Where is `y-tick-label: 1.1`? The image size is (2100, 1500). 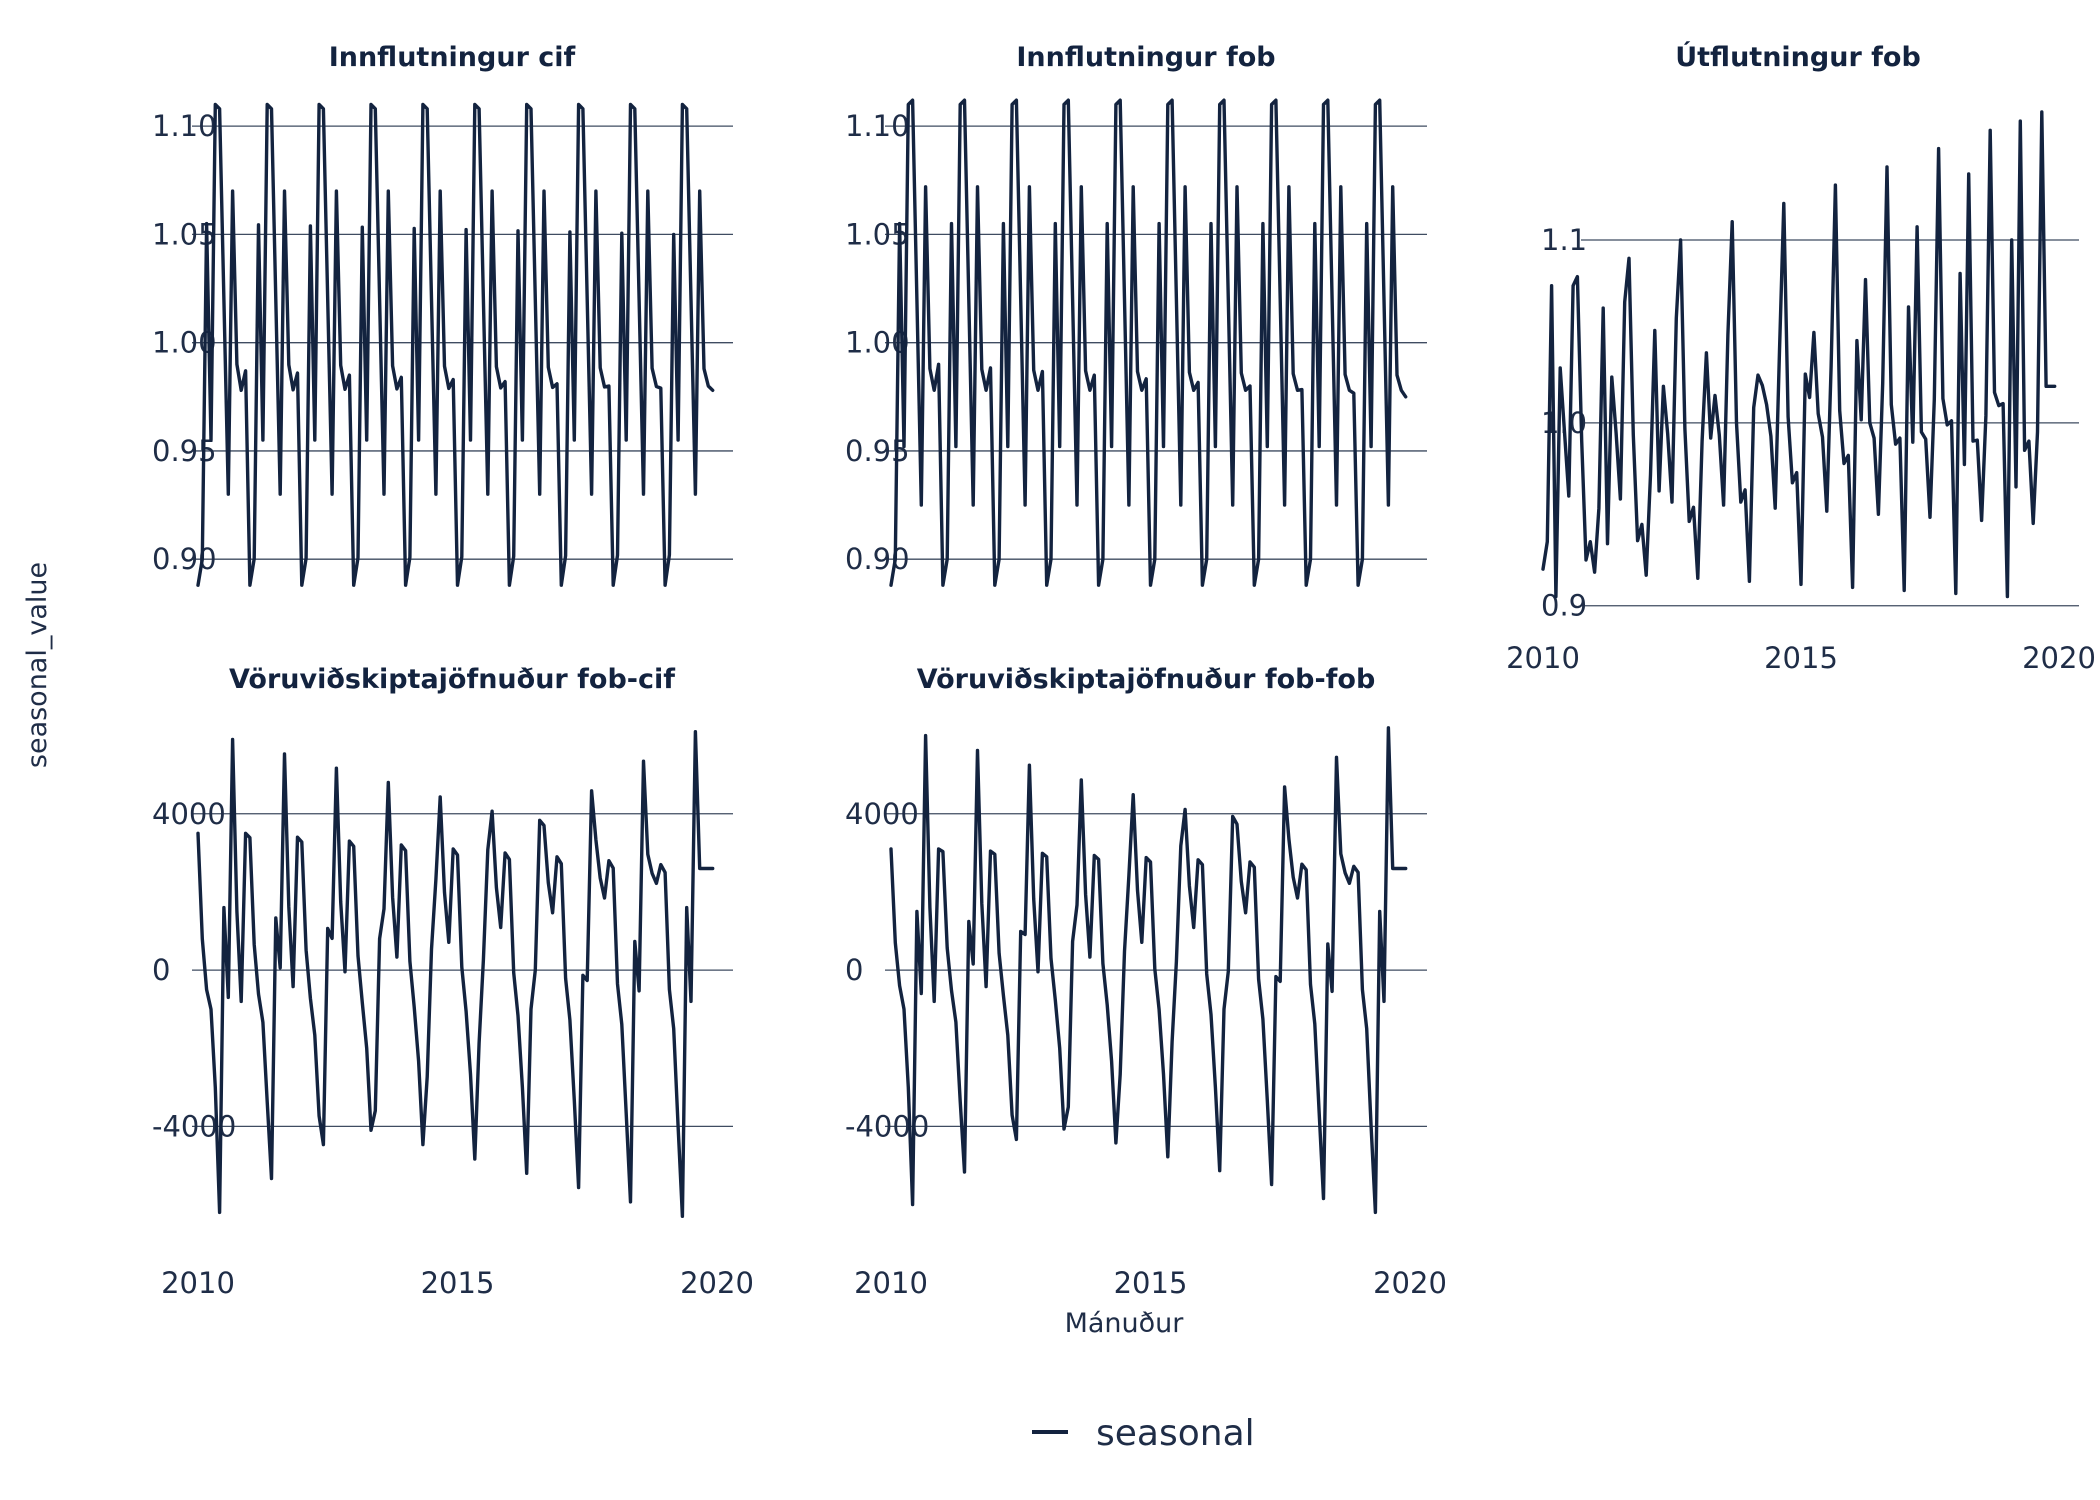 y-tick-label: 1.1 is located at coordinates (1564, 240).